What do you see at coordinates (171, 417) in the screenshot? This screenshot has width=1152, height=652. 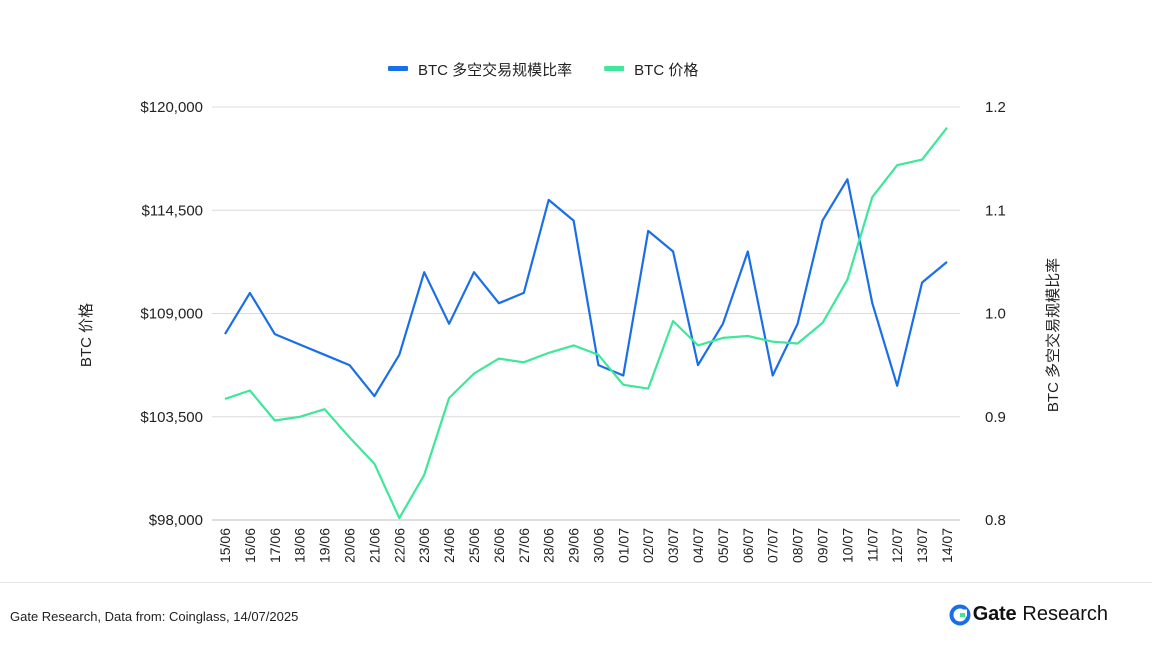 I see `y-left-tick-label: $103,500` at bounding box center [171, 417].